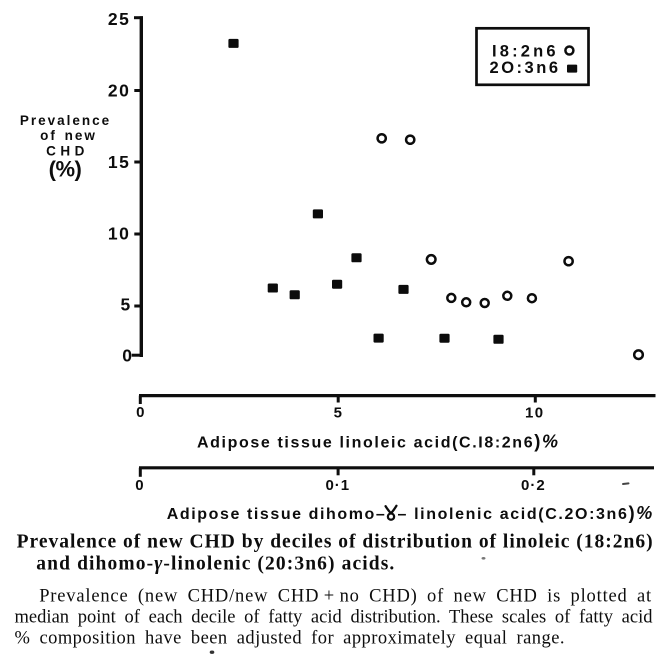 The image size is (661, 655). I want to click on svg-text: CHD, so click(67, 150).